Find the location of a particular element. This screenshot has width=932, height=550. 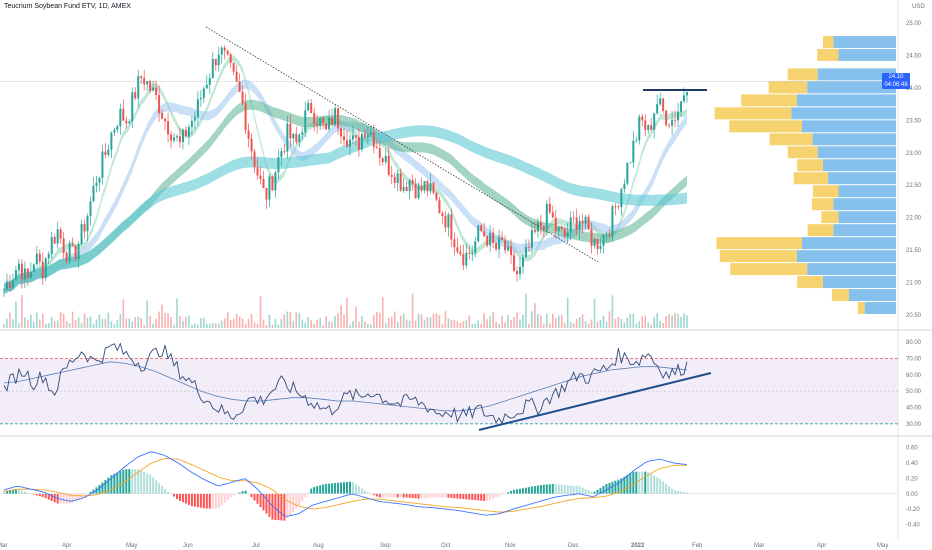

rsi-support-trendline is located at coordinates (595, 401).